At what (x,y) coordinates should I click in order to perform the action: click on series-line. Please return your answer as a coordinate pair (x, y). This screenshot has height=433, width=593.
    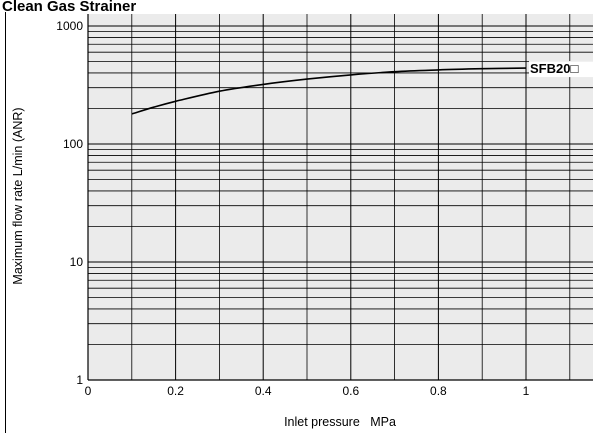
    Looking at the image, I should click on (329, 91).